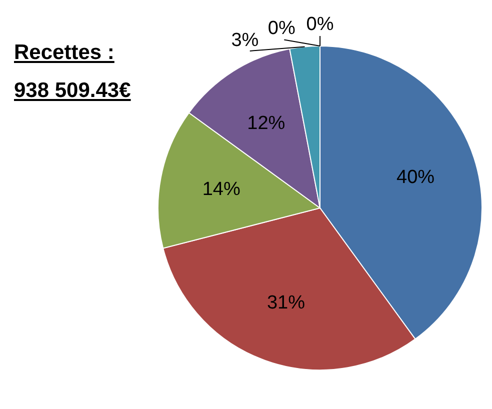 The width and height of the screenshot is (492, 409). What do you see at coordinates (266, 123) in the screenshot?
I see `data-label: 12%` at bounding box center [266, 123].